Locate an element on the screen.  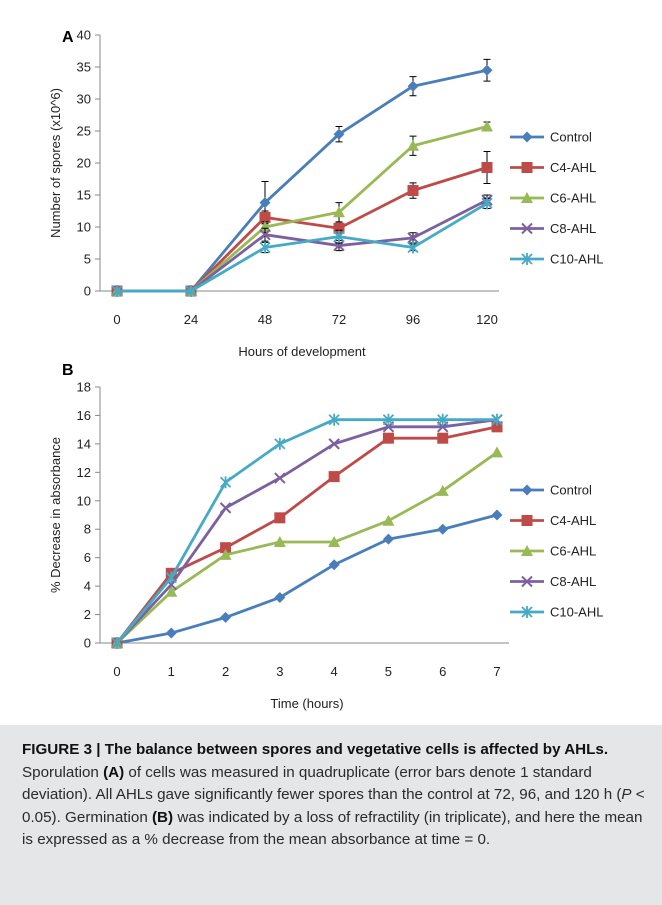
chart-a-y-tick-label: 20 is located at coordinates (84, 163).